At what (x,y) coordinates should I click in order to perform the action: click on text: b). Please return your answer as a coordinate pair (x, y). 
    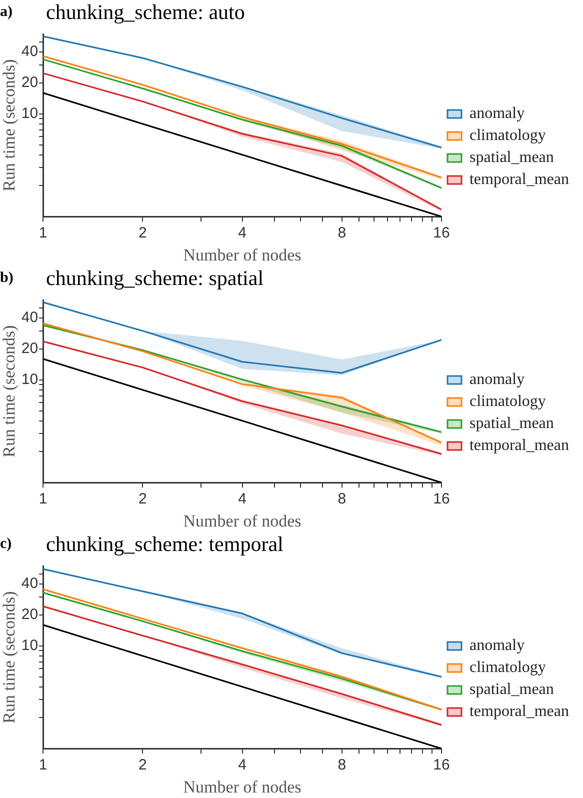
    Looking at the image, I should click on (7, 278).